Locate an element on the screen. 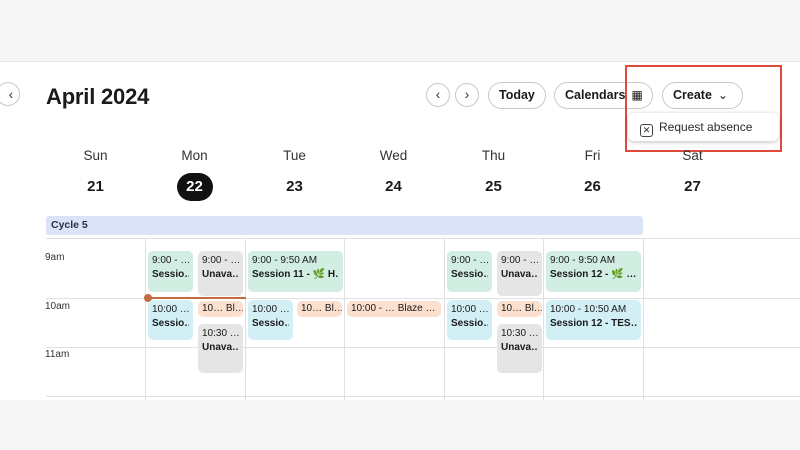  top-divider is located at coordinates (400, 61).